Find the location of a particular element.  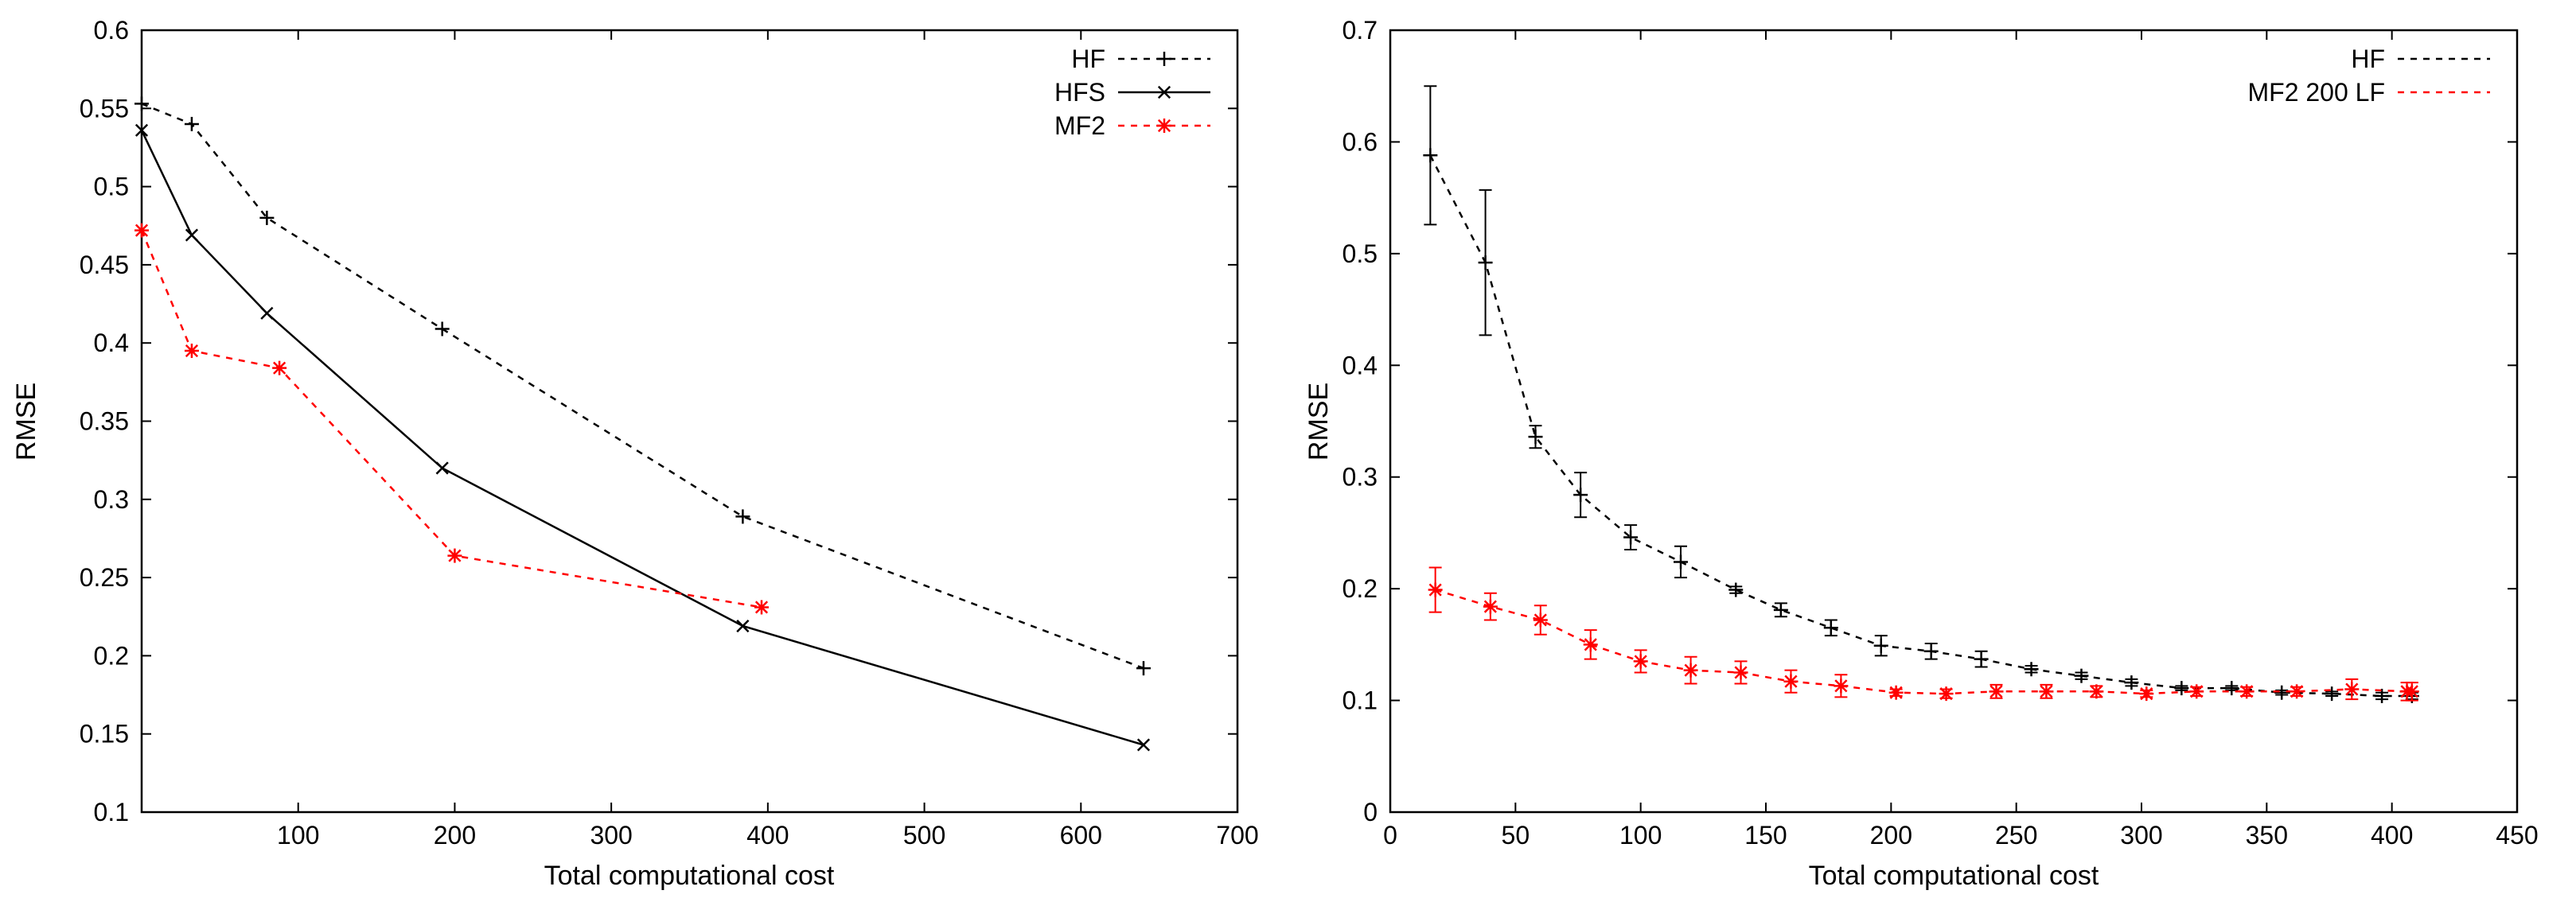

left-y-tick-label: 0.5 is located at coordinates (111, 187).